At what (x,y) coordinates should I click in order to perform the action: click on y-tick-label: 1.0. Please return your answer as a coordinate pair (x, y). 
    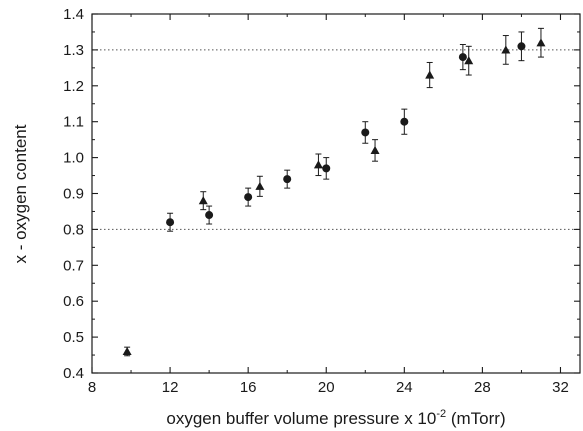
    Looking at the image, I should click on (73, 158).